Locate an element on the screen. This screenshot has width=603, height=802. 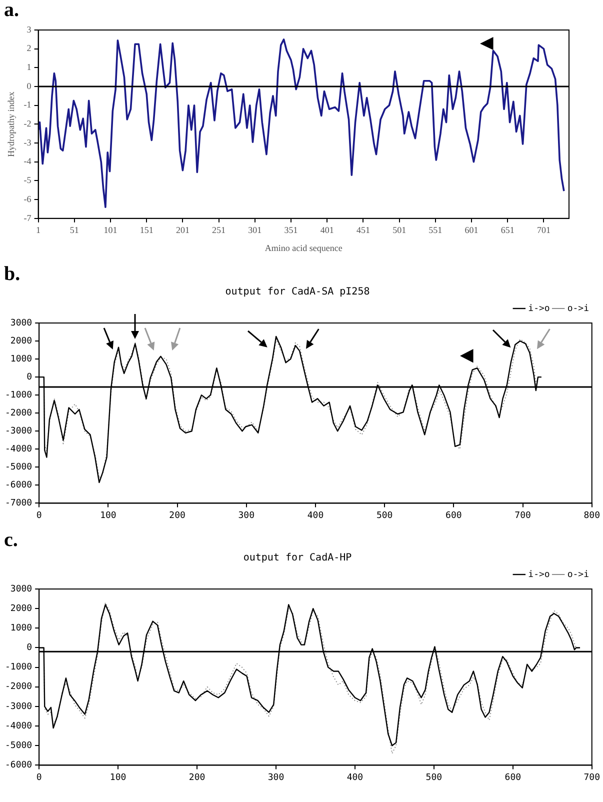
x-tick-label: 201 is located at coordinates (183, 230).